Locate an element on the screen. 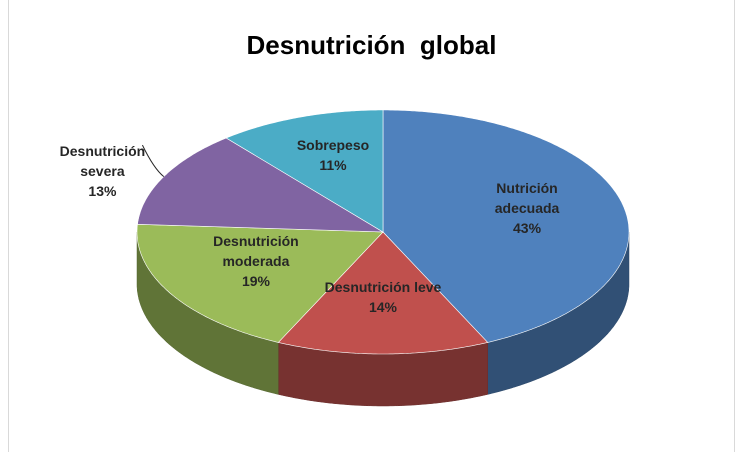 This screenshot has width=743, height=452. data-label: Desnutrición leve 14% is located at coordinates (383, 297).